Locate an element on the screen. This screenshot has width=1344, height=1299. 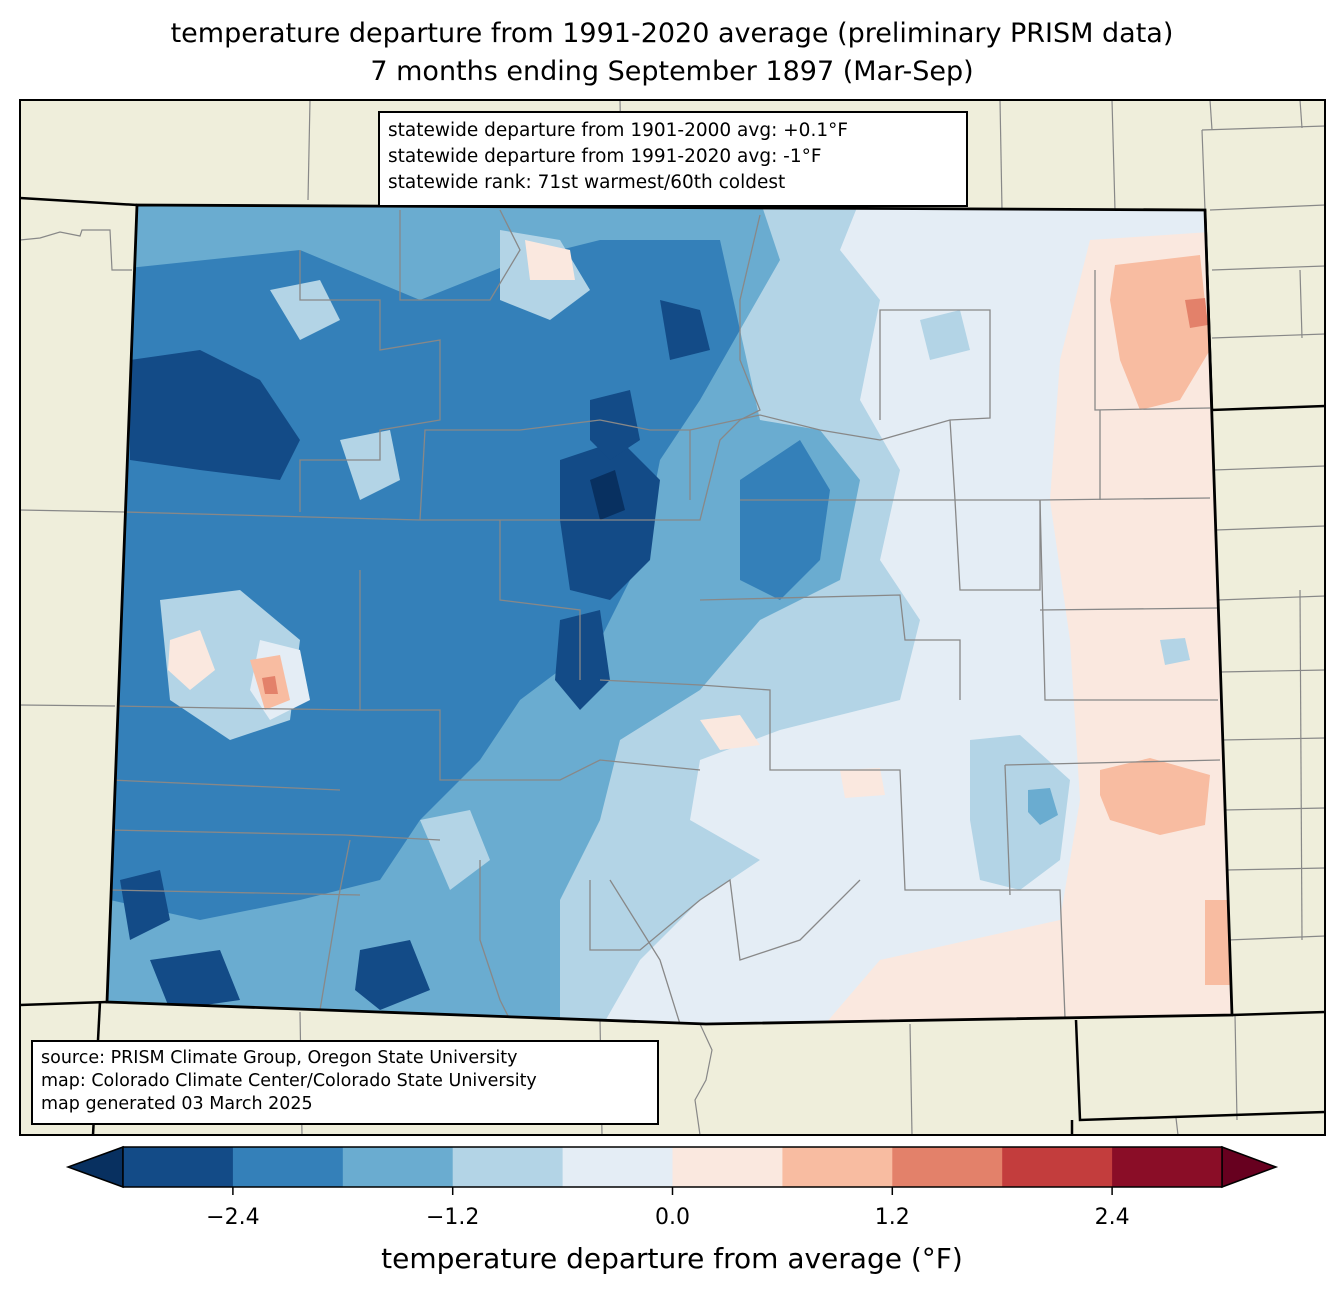
colorbar-tick-label: 2.4 is located at coordinates (1112, 1217).